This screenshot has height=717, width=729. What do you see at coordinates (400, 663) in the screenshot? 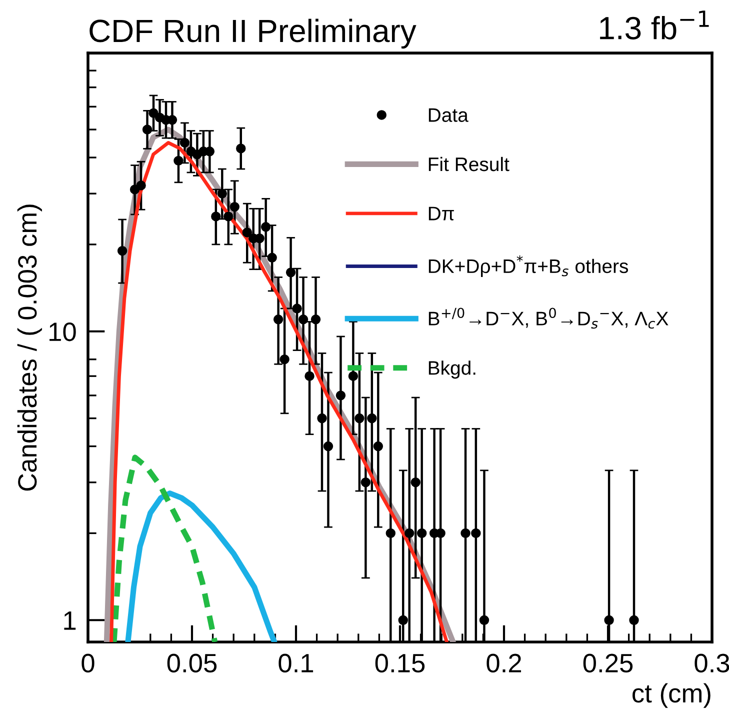
I see `x-tick-label: 0.15` at bounding box center [400, 663].